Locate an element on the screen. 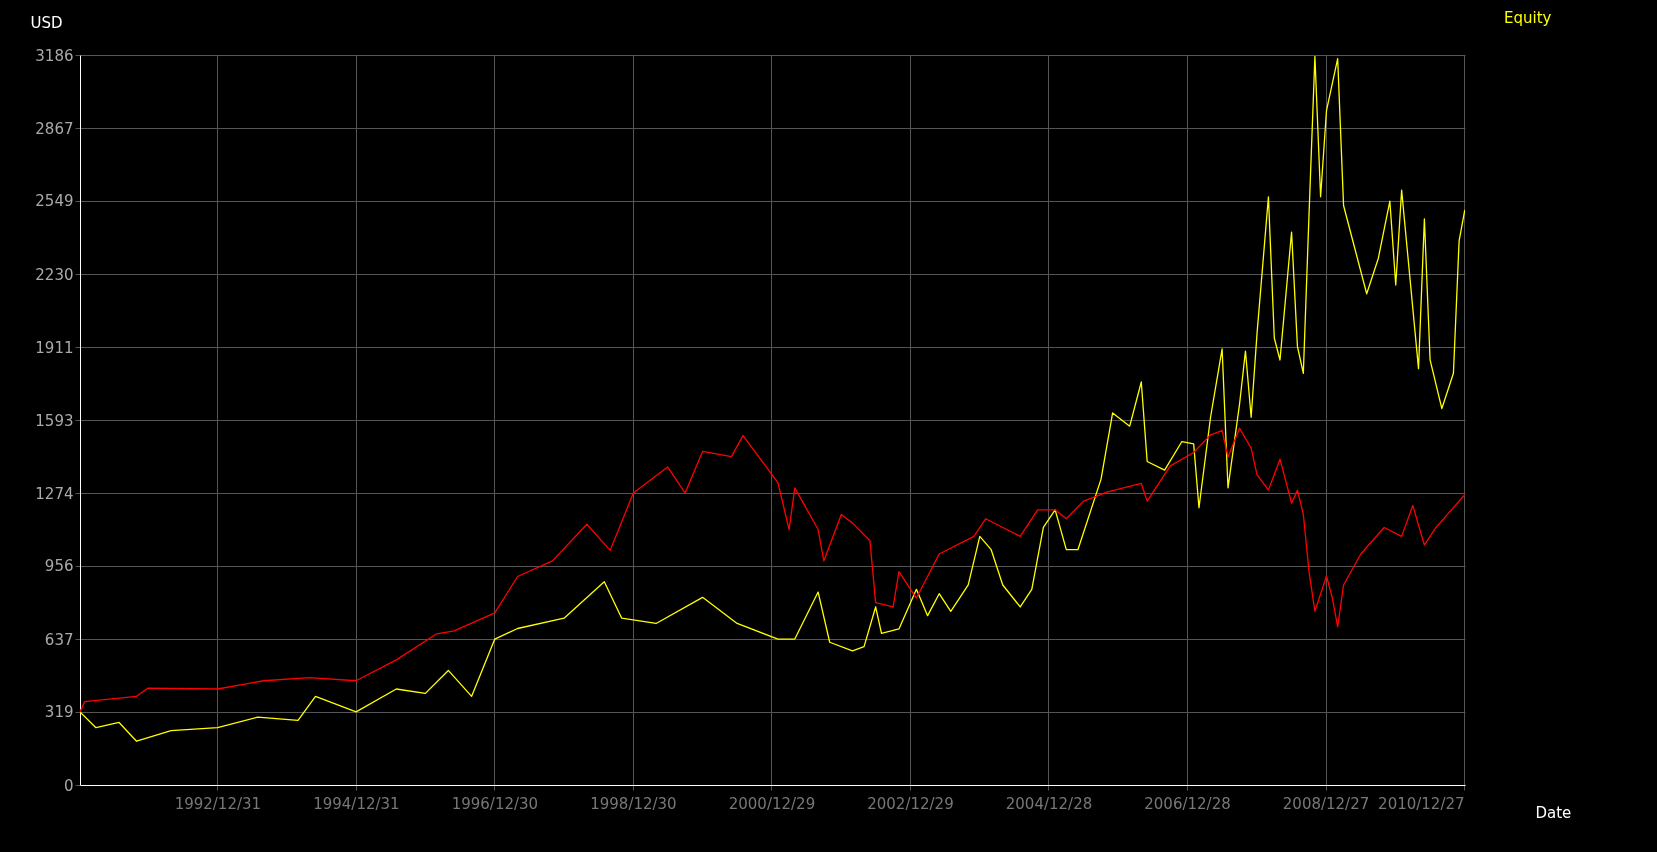 The width and height of the screenshot is (1657, 852). text: Equity is located at coordinates (1528, 17).